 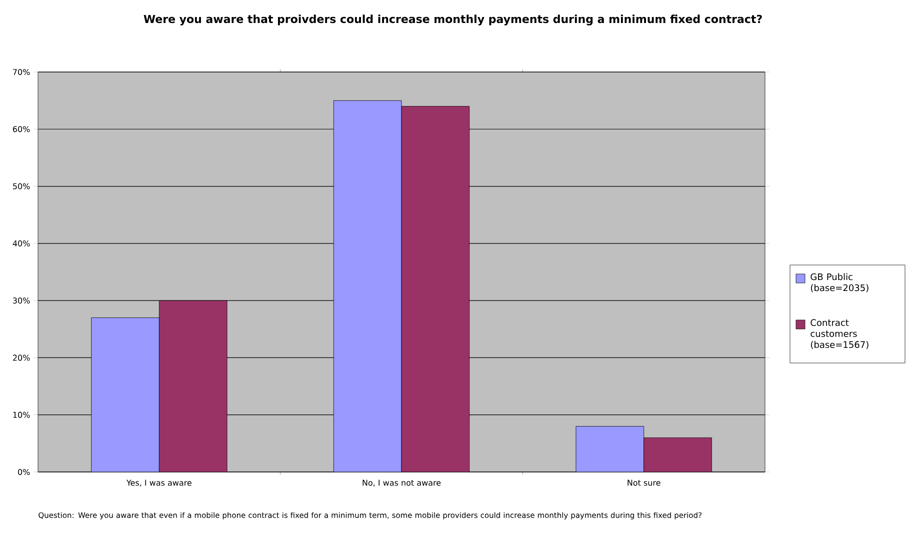 I want to click on chart-title: Were you aware that proivders could increase monthly payments during a minimum fixed contract?, so click(x=453, y=20).